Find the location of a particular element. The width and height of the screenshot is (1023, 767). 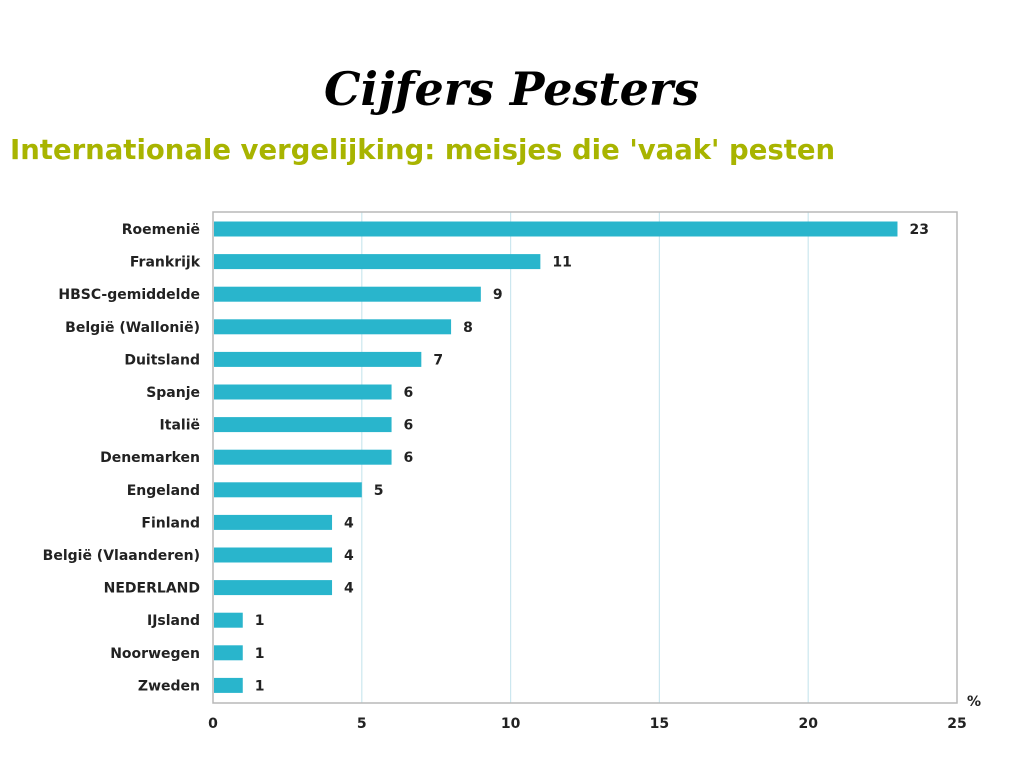

category-label: Spanje is located at coordinates (173, 393).